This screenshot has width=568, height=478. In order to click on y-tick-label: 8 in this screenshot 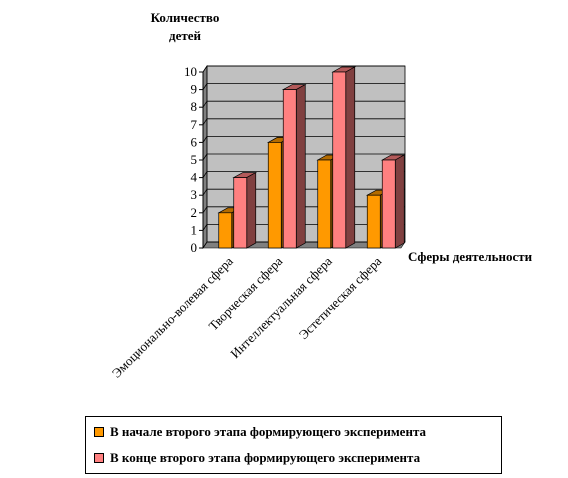, I will do `click(194, 106)`.